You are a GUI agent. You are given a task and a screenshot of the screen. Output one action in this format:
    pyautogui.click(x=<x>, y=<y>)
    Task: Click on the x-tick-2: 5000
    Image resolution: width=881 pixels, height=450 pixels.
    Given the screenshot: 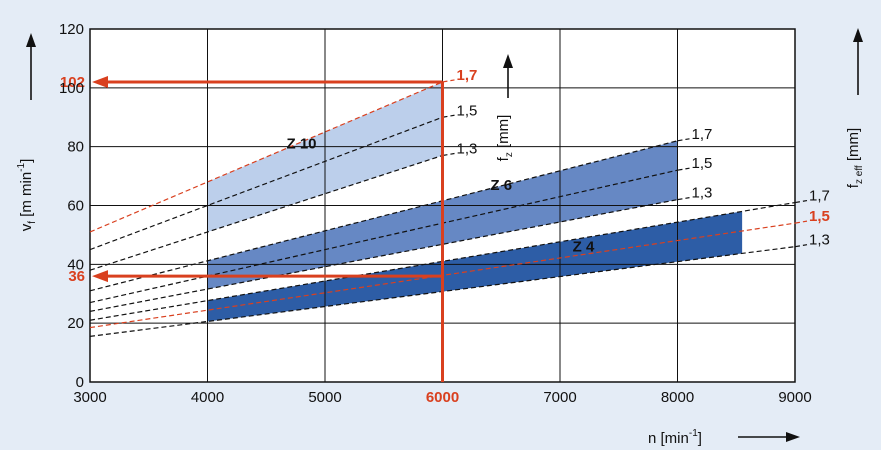 What is the action you would take?
    pyautogui.click(x=324, y=397)
    